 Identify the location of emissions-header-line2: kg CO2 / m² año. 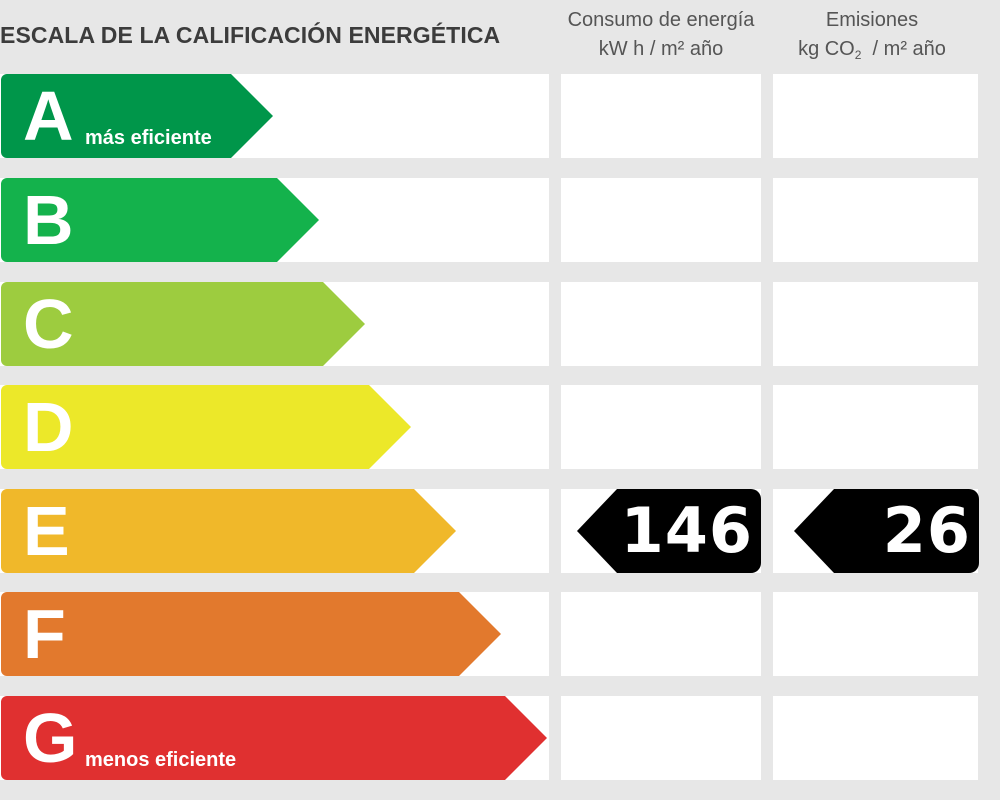
(872, 52).